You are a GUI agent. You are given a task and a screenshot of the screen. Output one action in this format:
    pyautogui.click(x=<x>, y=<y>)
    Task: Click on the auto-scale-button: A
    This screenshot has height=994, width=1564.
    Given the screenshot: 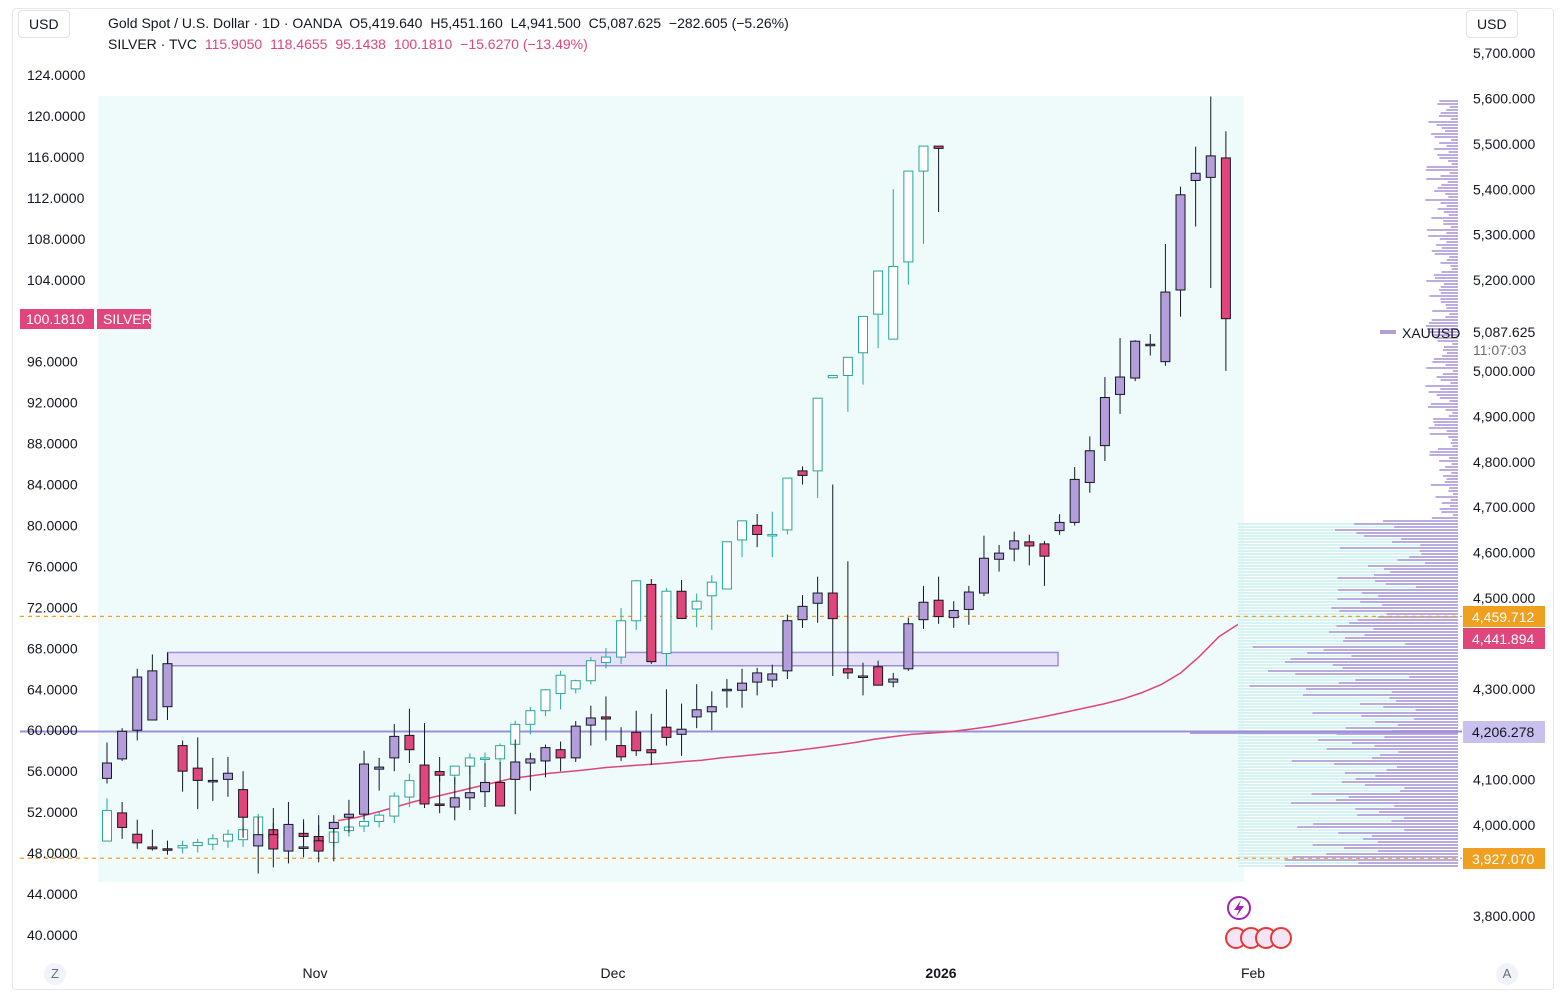 What is the action you would take?
    pyautogui.click(x=1507, y=974)
    